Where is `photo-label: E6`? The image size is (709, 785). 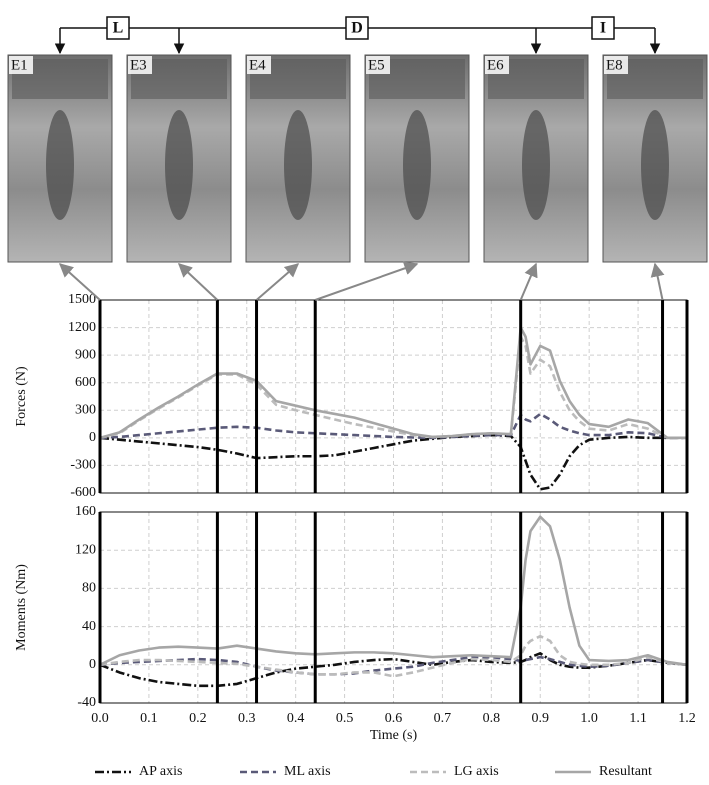 photo-label: E6 is located at coordinates (495, 65).